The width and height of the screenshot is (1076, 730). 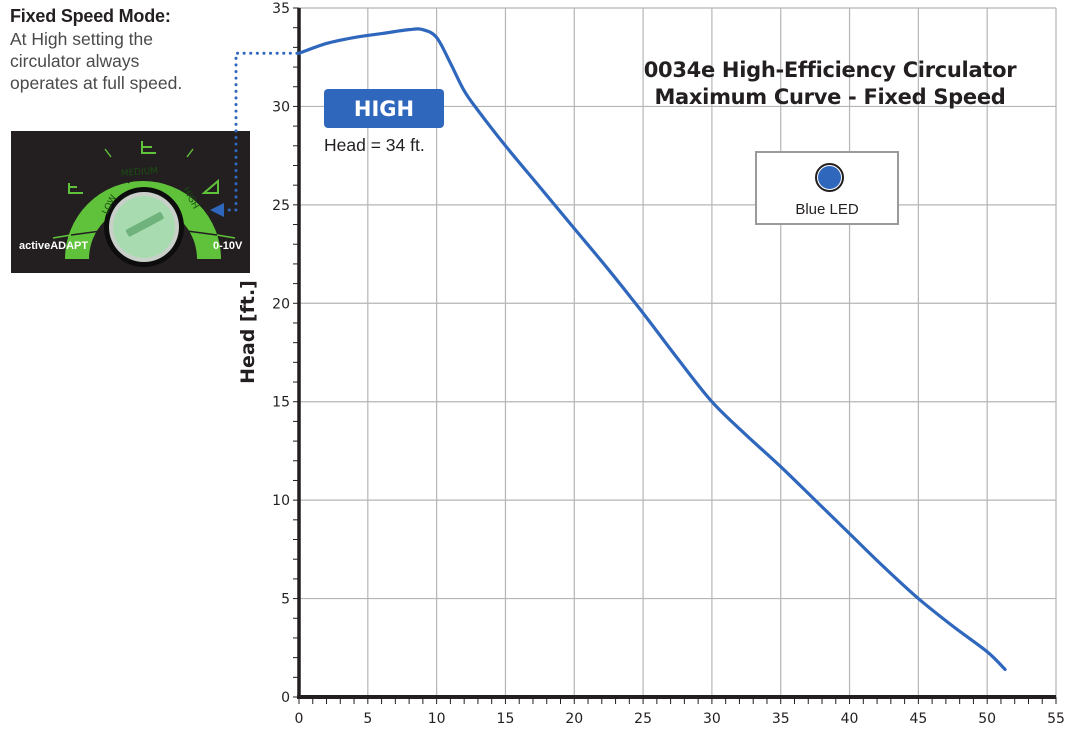 I want to click on speed-dial-graphic: LOW MEDIUM HIGH activeADAPT 0-10V, so click(x=131, y=204).